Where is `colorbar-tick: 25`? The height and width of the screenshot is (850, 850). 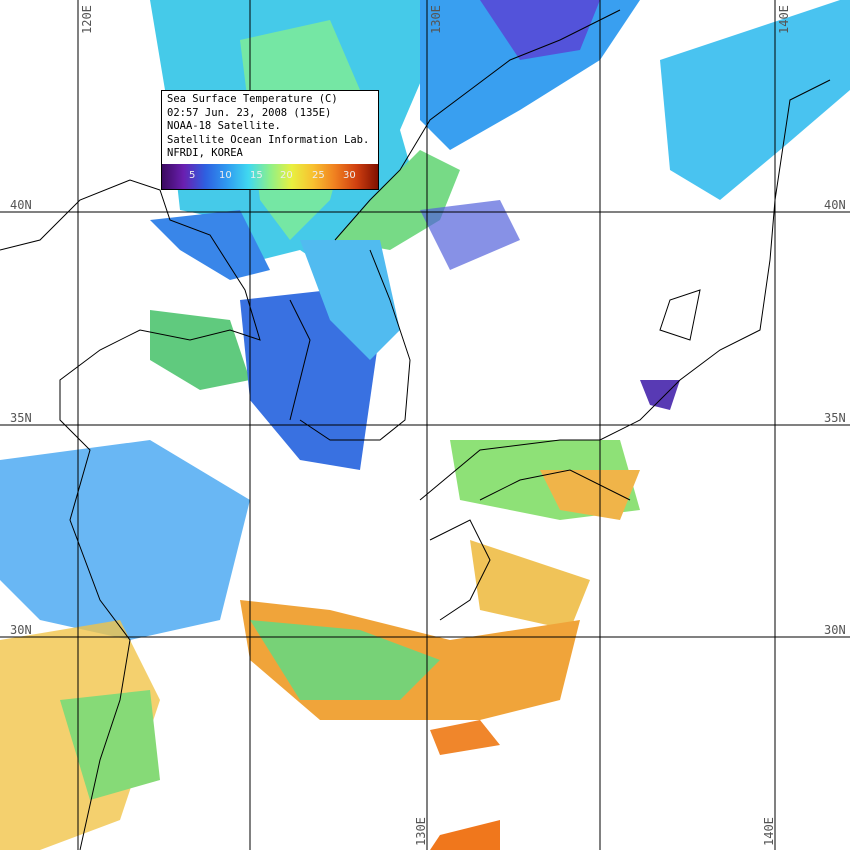 colorbar-tick: 25 is located at coordinates (318, 175).